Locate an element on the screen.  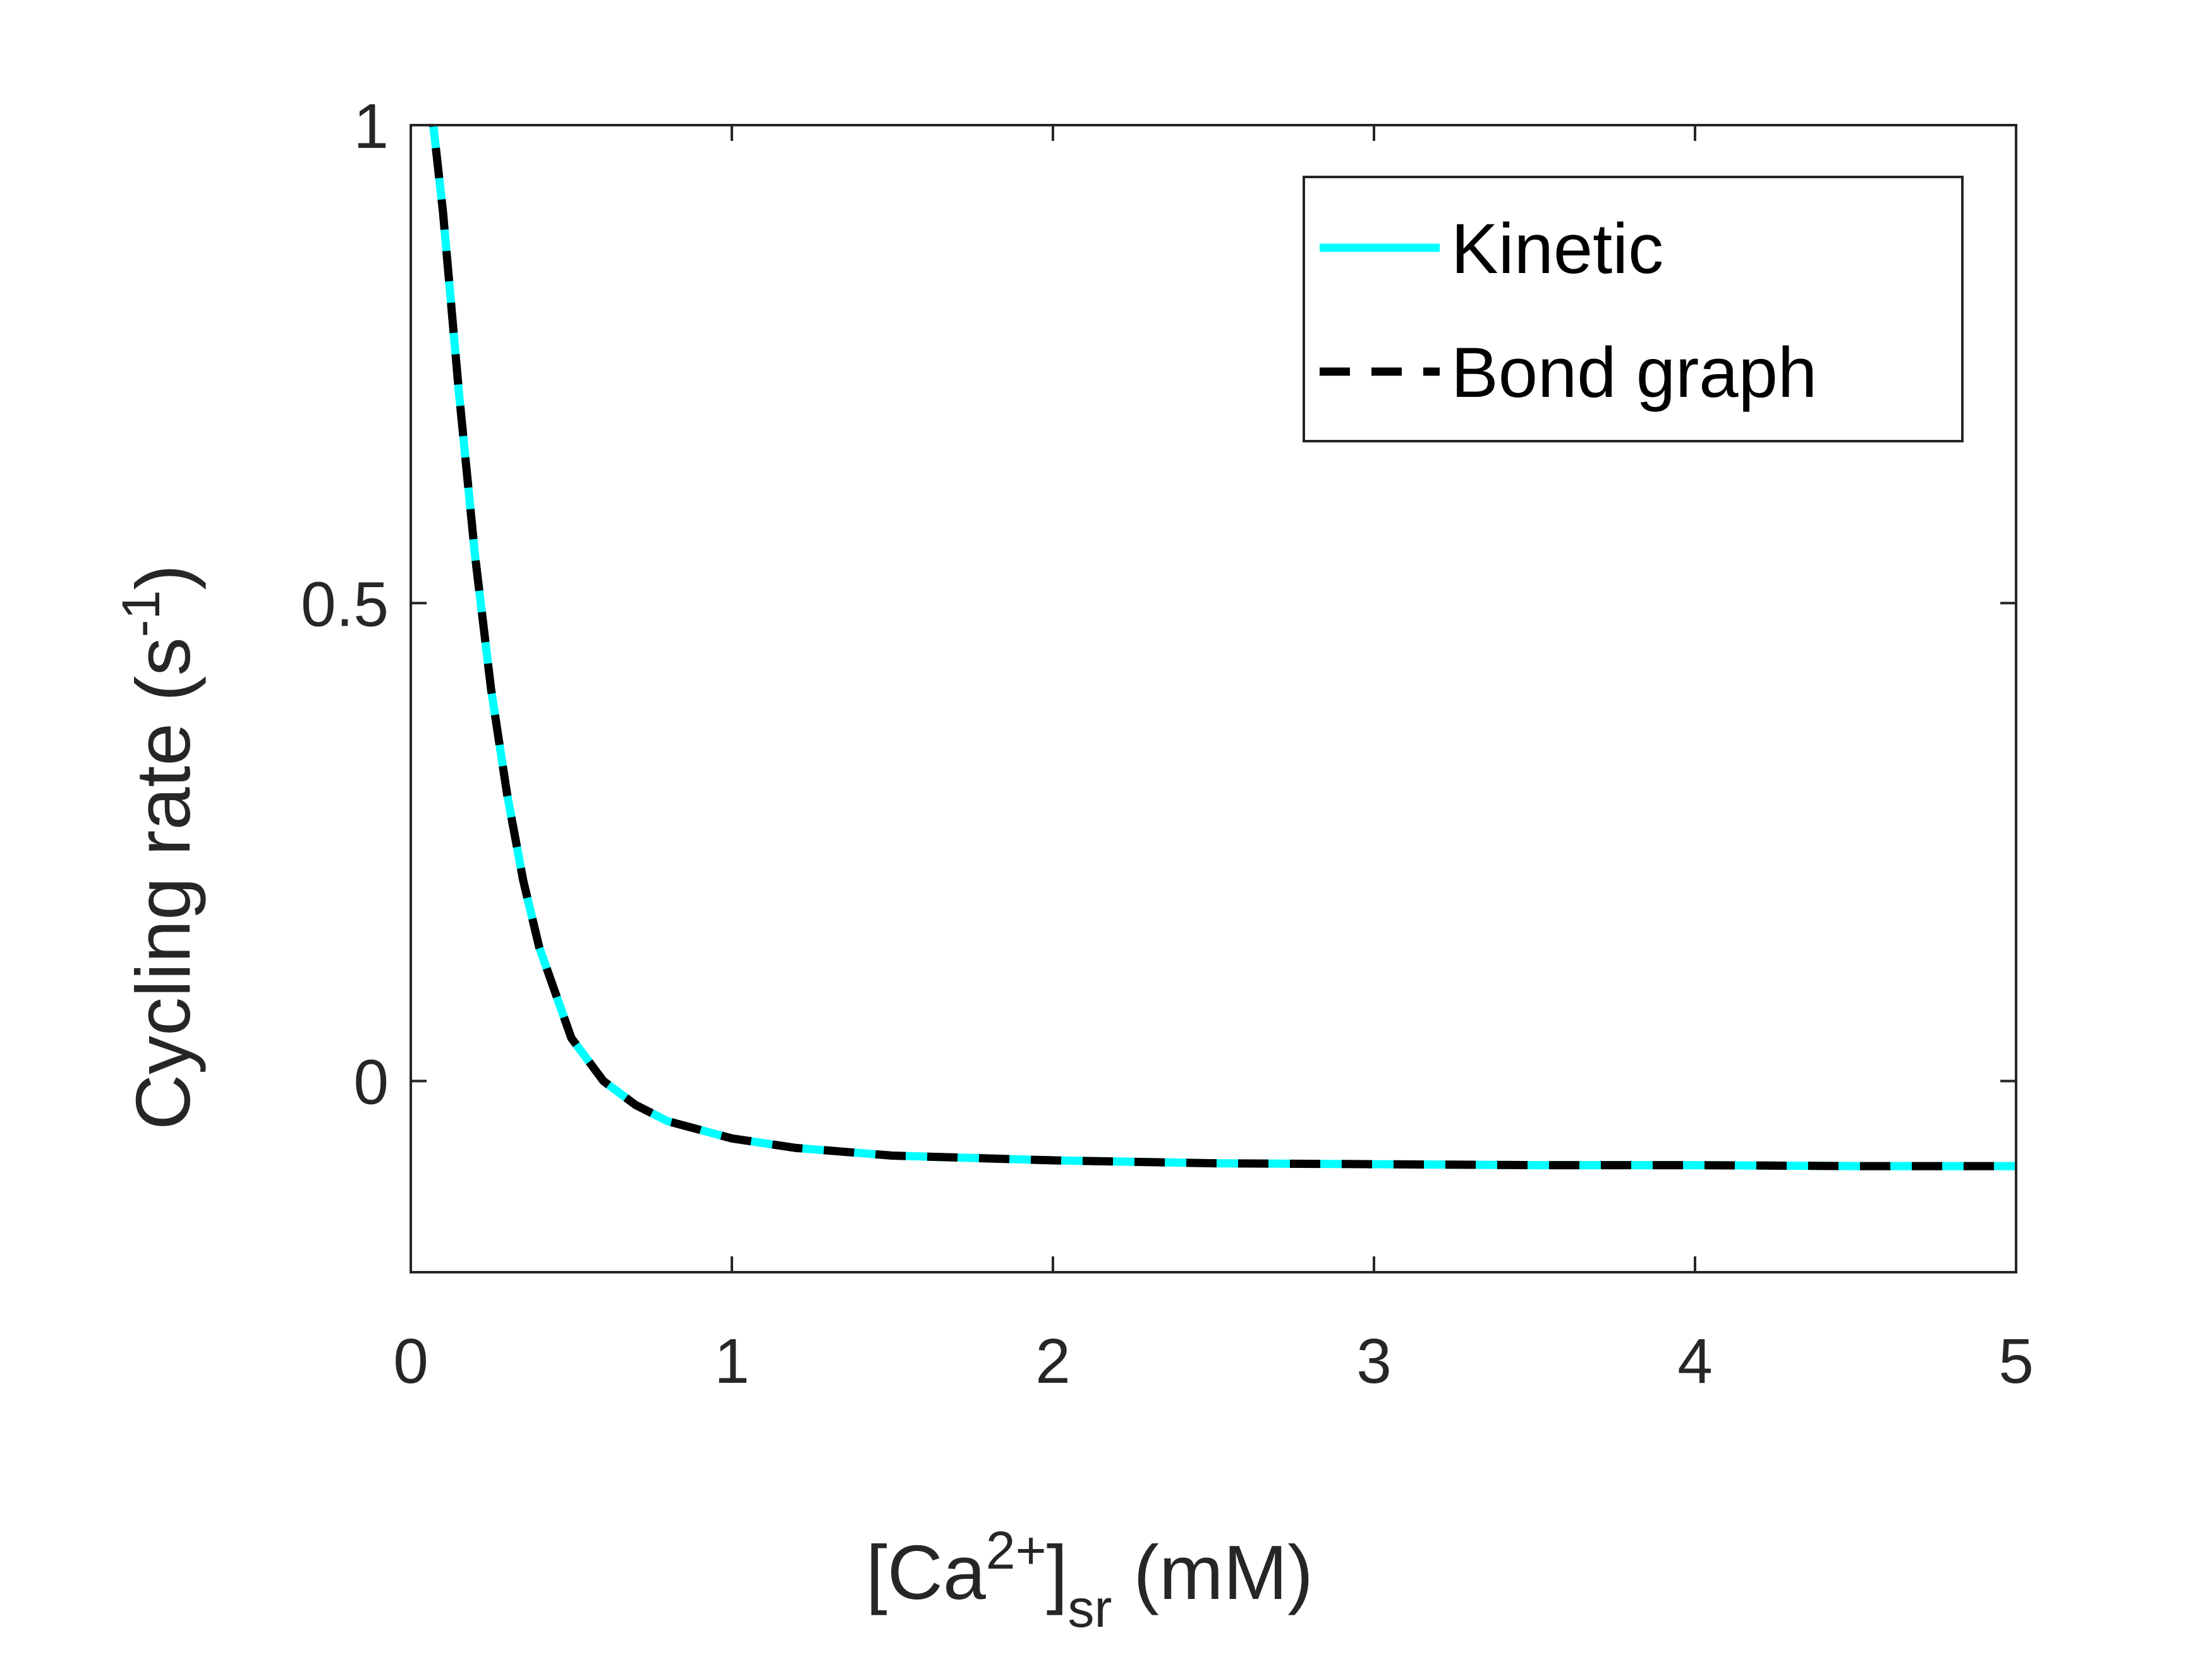
x-axis-label: [Ca2+]sr (mM) is located at coordinates (1089, 1579).